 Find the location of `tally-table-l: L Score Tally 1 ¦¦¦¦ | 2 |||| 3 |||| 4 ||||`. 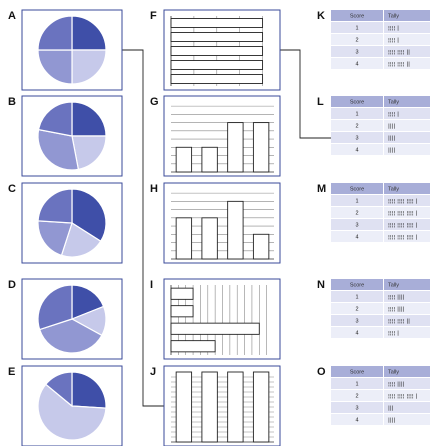

tally-table-l: L Score Tally 1 ¦¦¦¦ | 2 |||| 3 |||| 4 |||| is located at coordinates (373, 125).